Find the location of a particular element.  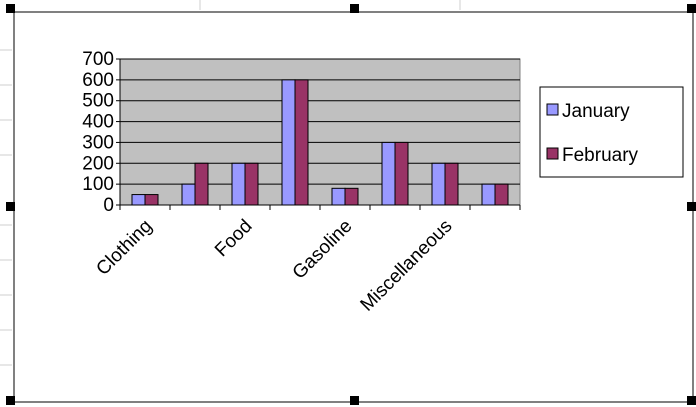

y-tick-label: 0 is located at coordinates (108, 205).